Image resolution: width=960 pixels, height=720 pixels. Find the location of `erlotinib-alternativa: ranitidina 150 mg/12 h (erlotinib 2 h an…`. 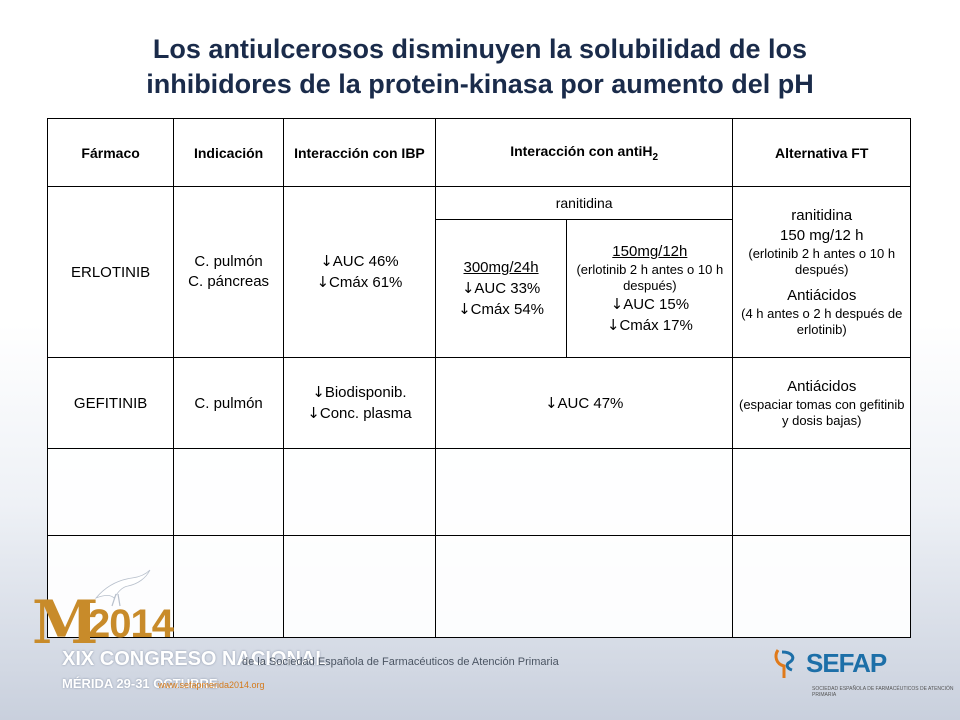

erlotinib-alternativa: ranitidina 150 mg/12 h (erlotinib 2 h an… is located at coordinates (821, 272).